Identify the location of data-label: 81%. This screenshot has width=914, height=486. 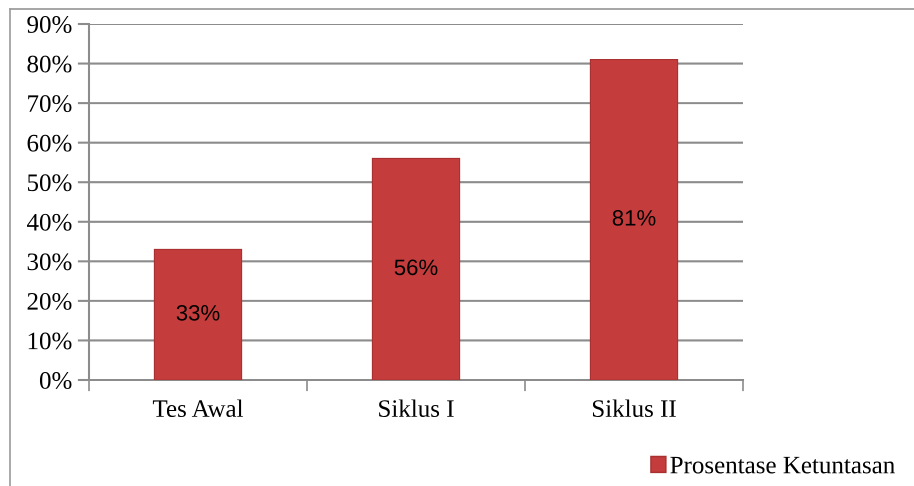
(634, 218).